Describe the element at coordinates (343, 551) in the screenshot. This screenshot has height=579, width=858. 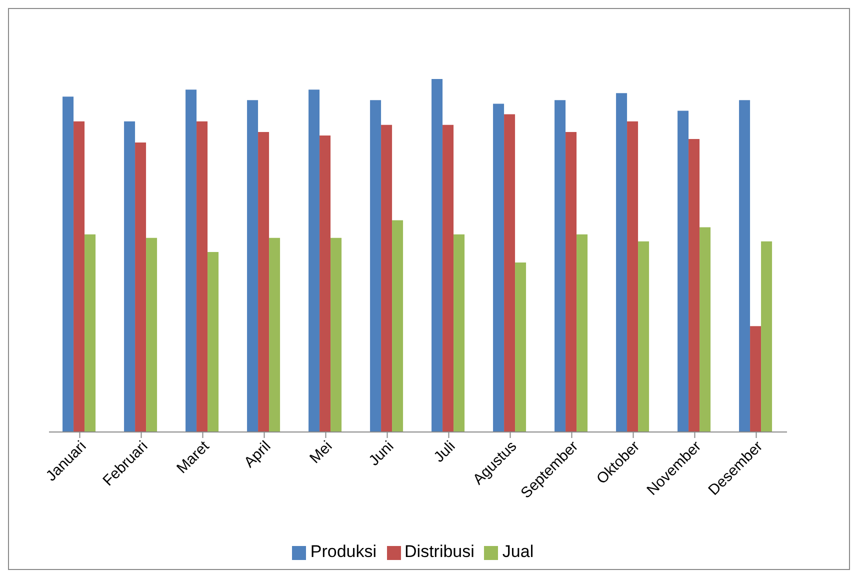
I see `legend-label: Produksi` at that location.